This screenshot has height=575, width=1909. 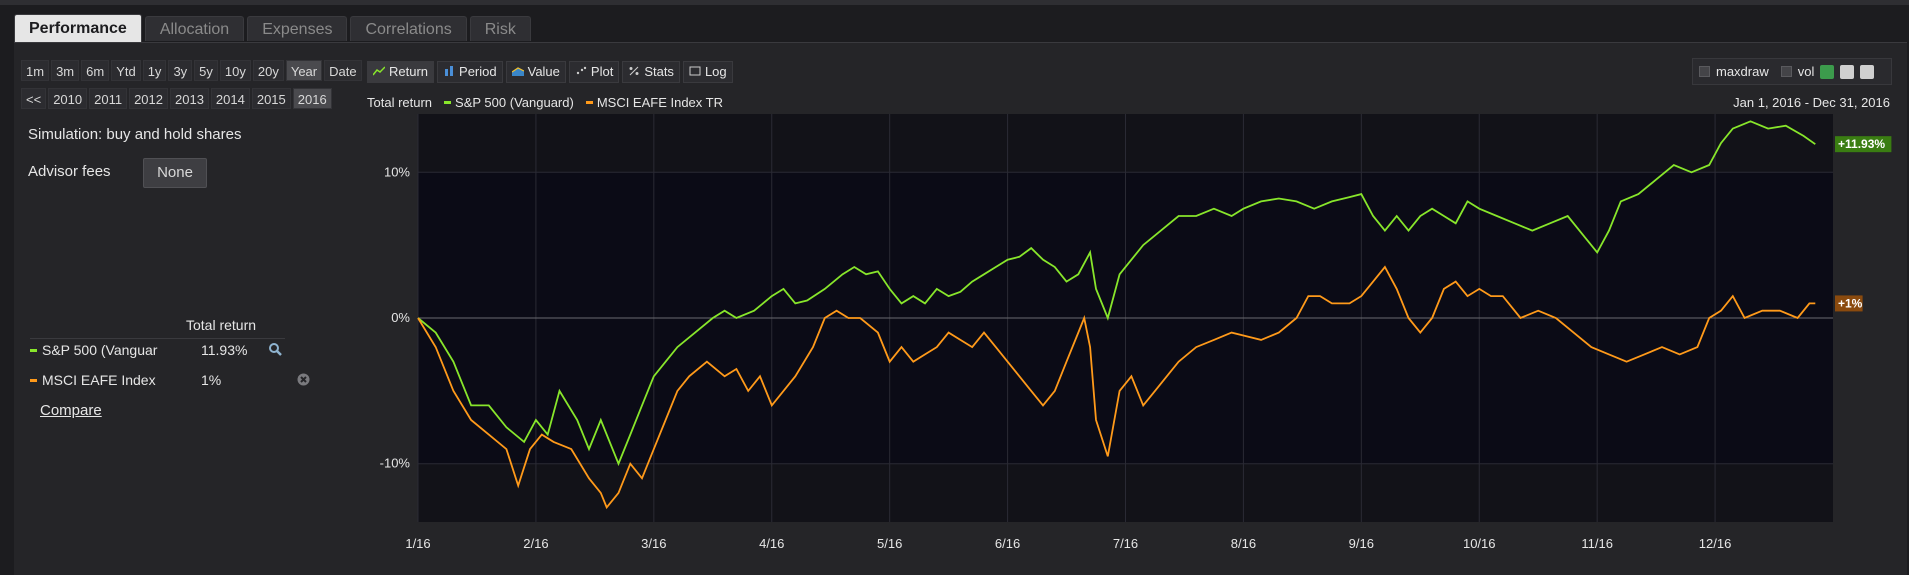 What do you see at coordinates (634, 72) in the screenshot?
I see `percent-icon` at bounding box center [634, 72].